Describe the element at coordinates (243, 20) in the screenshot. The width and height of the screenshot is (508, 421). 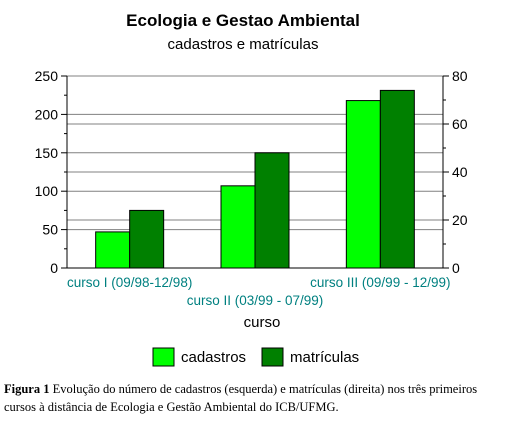
I see `chart-title: Ecologia e Gestao Ambiental` at that location.